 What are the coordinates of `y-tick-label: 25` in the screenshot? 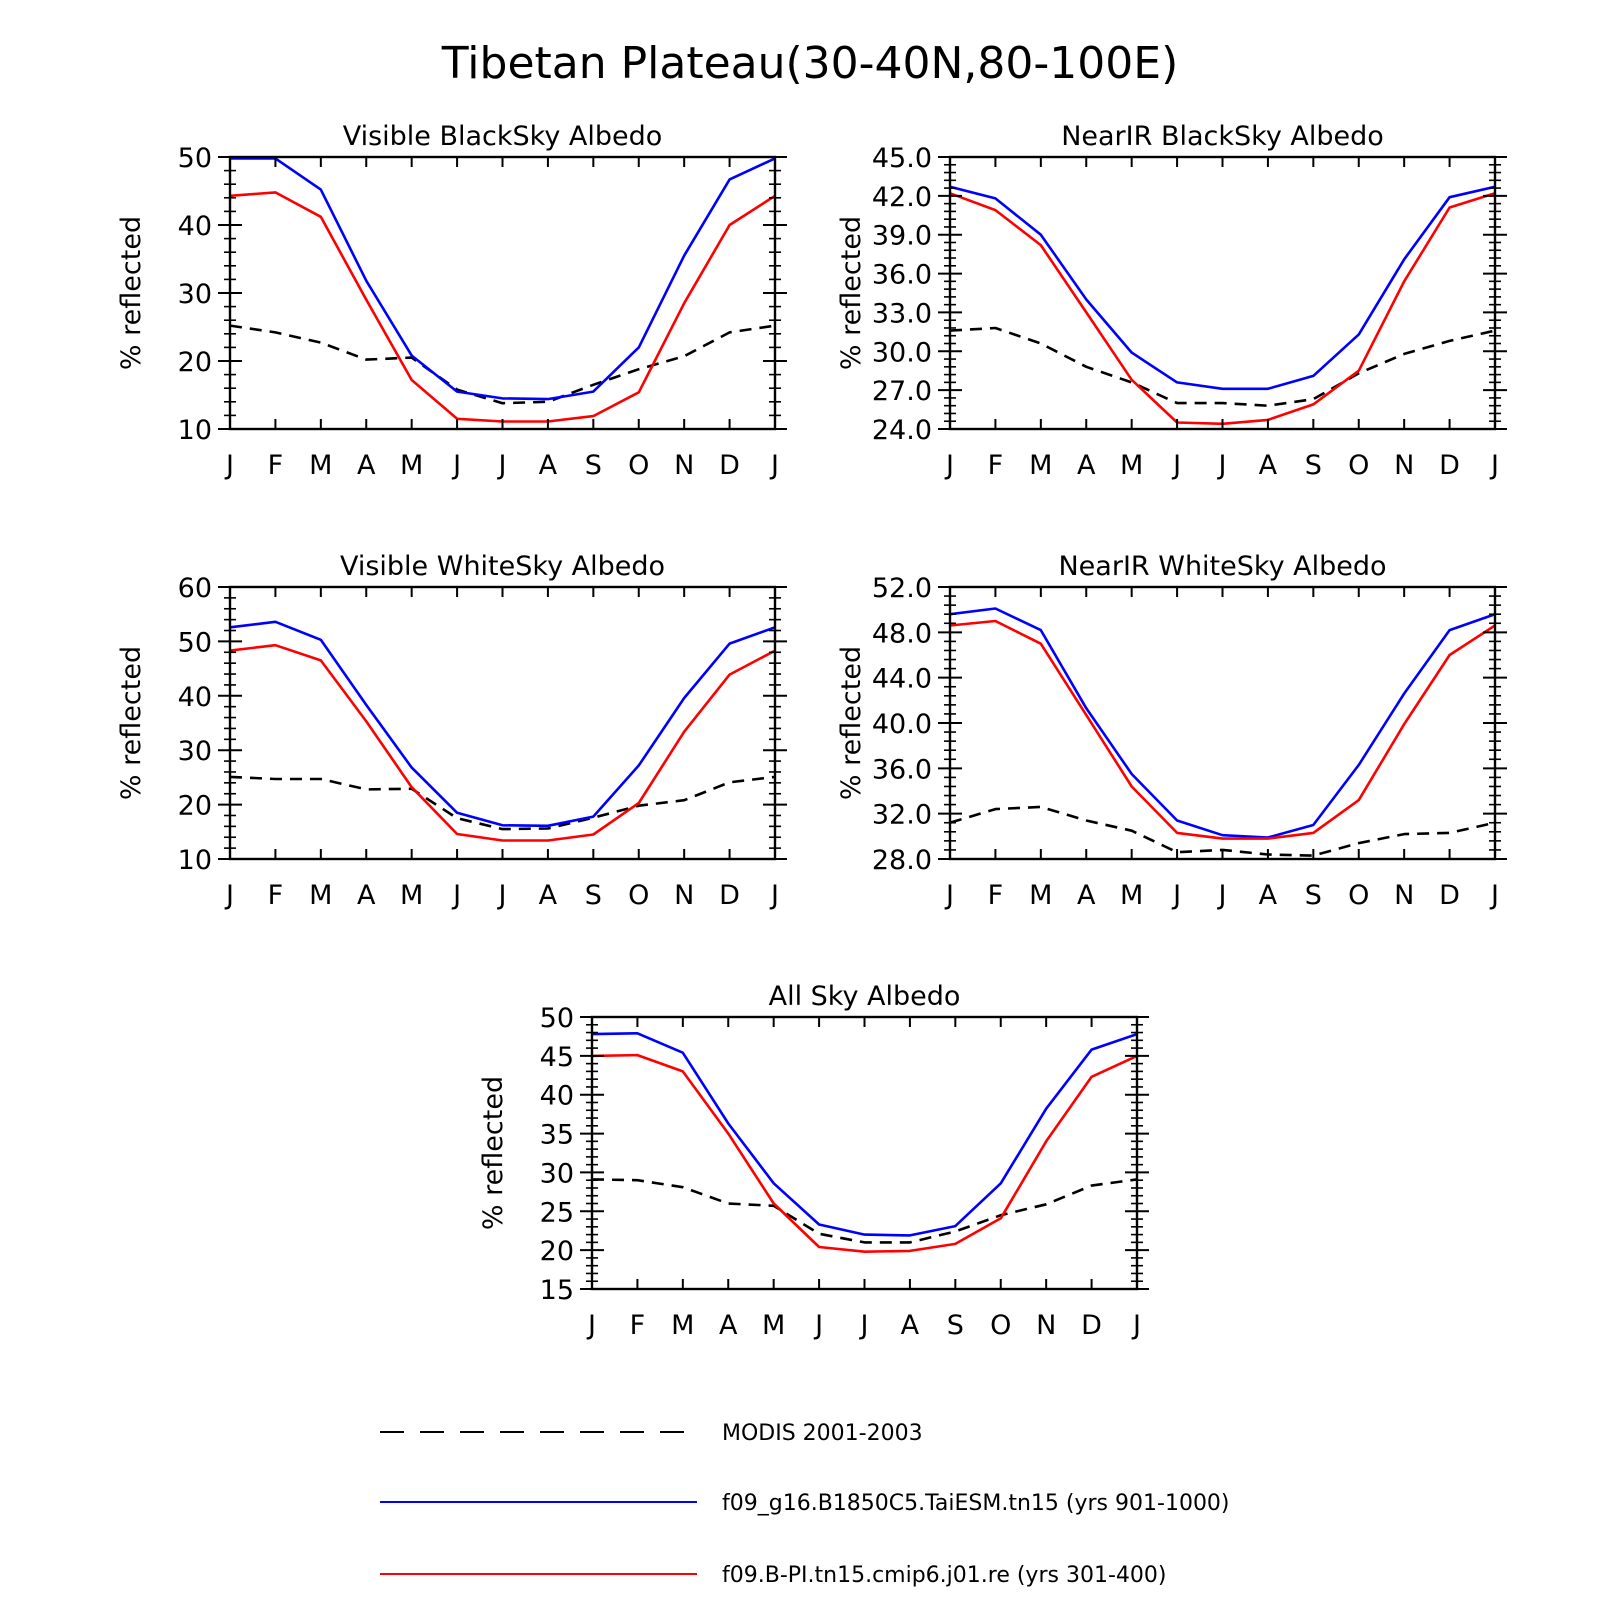 It's located at (557, 1212).